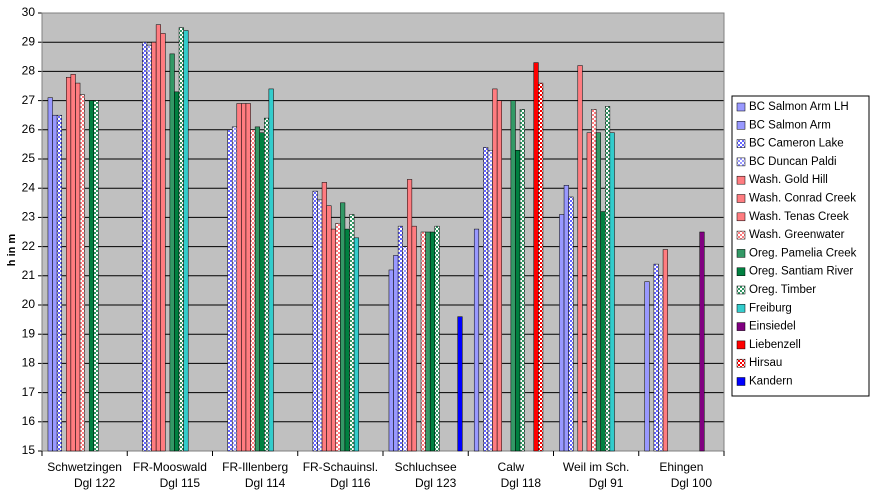 This screenshot has width=879, height=499. What do you see at coordinates (255, 467) in the screenshot?
I see `x-tick-label: FR-Illenberg` at bounding box center [255, 467].